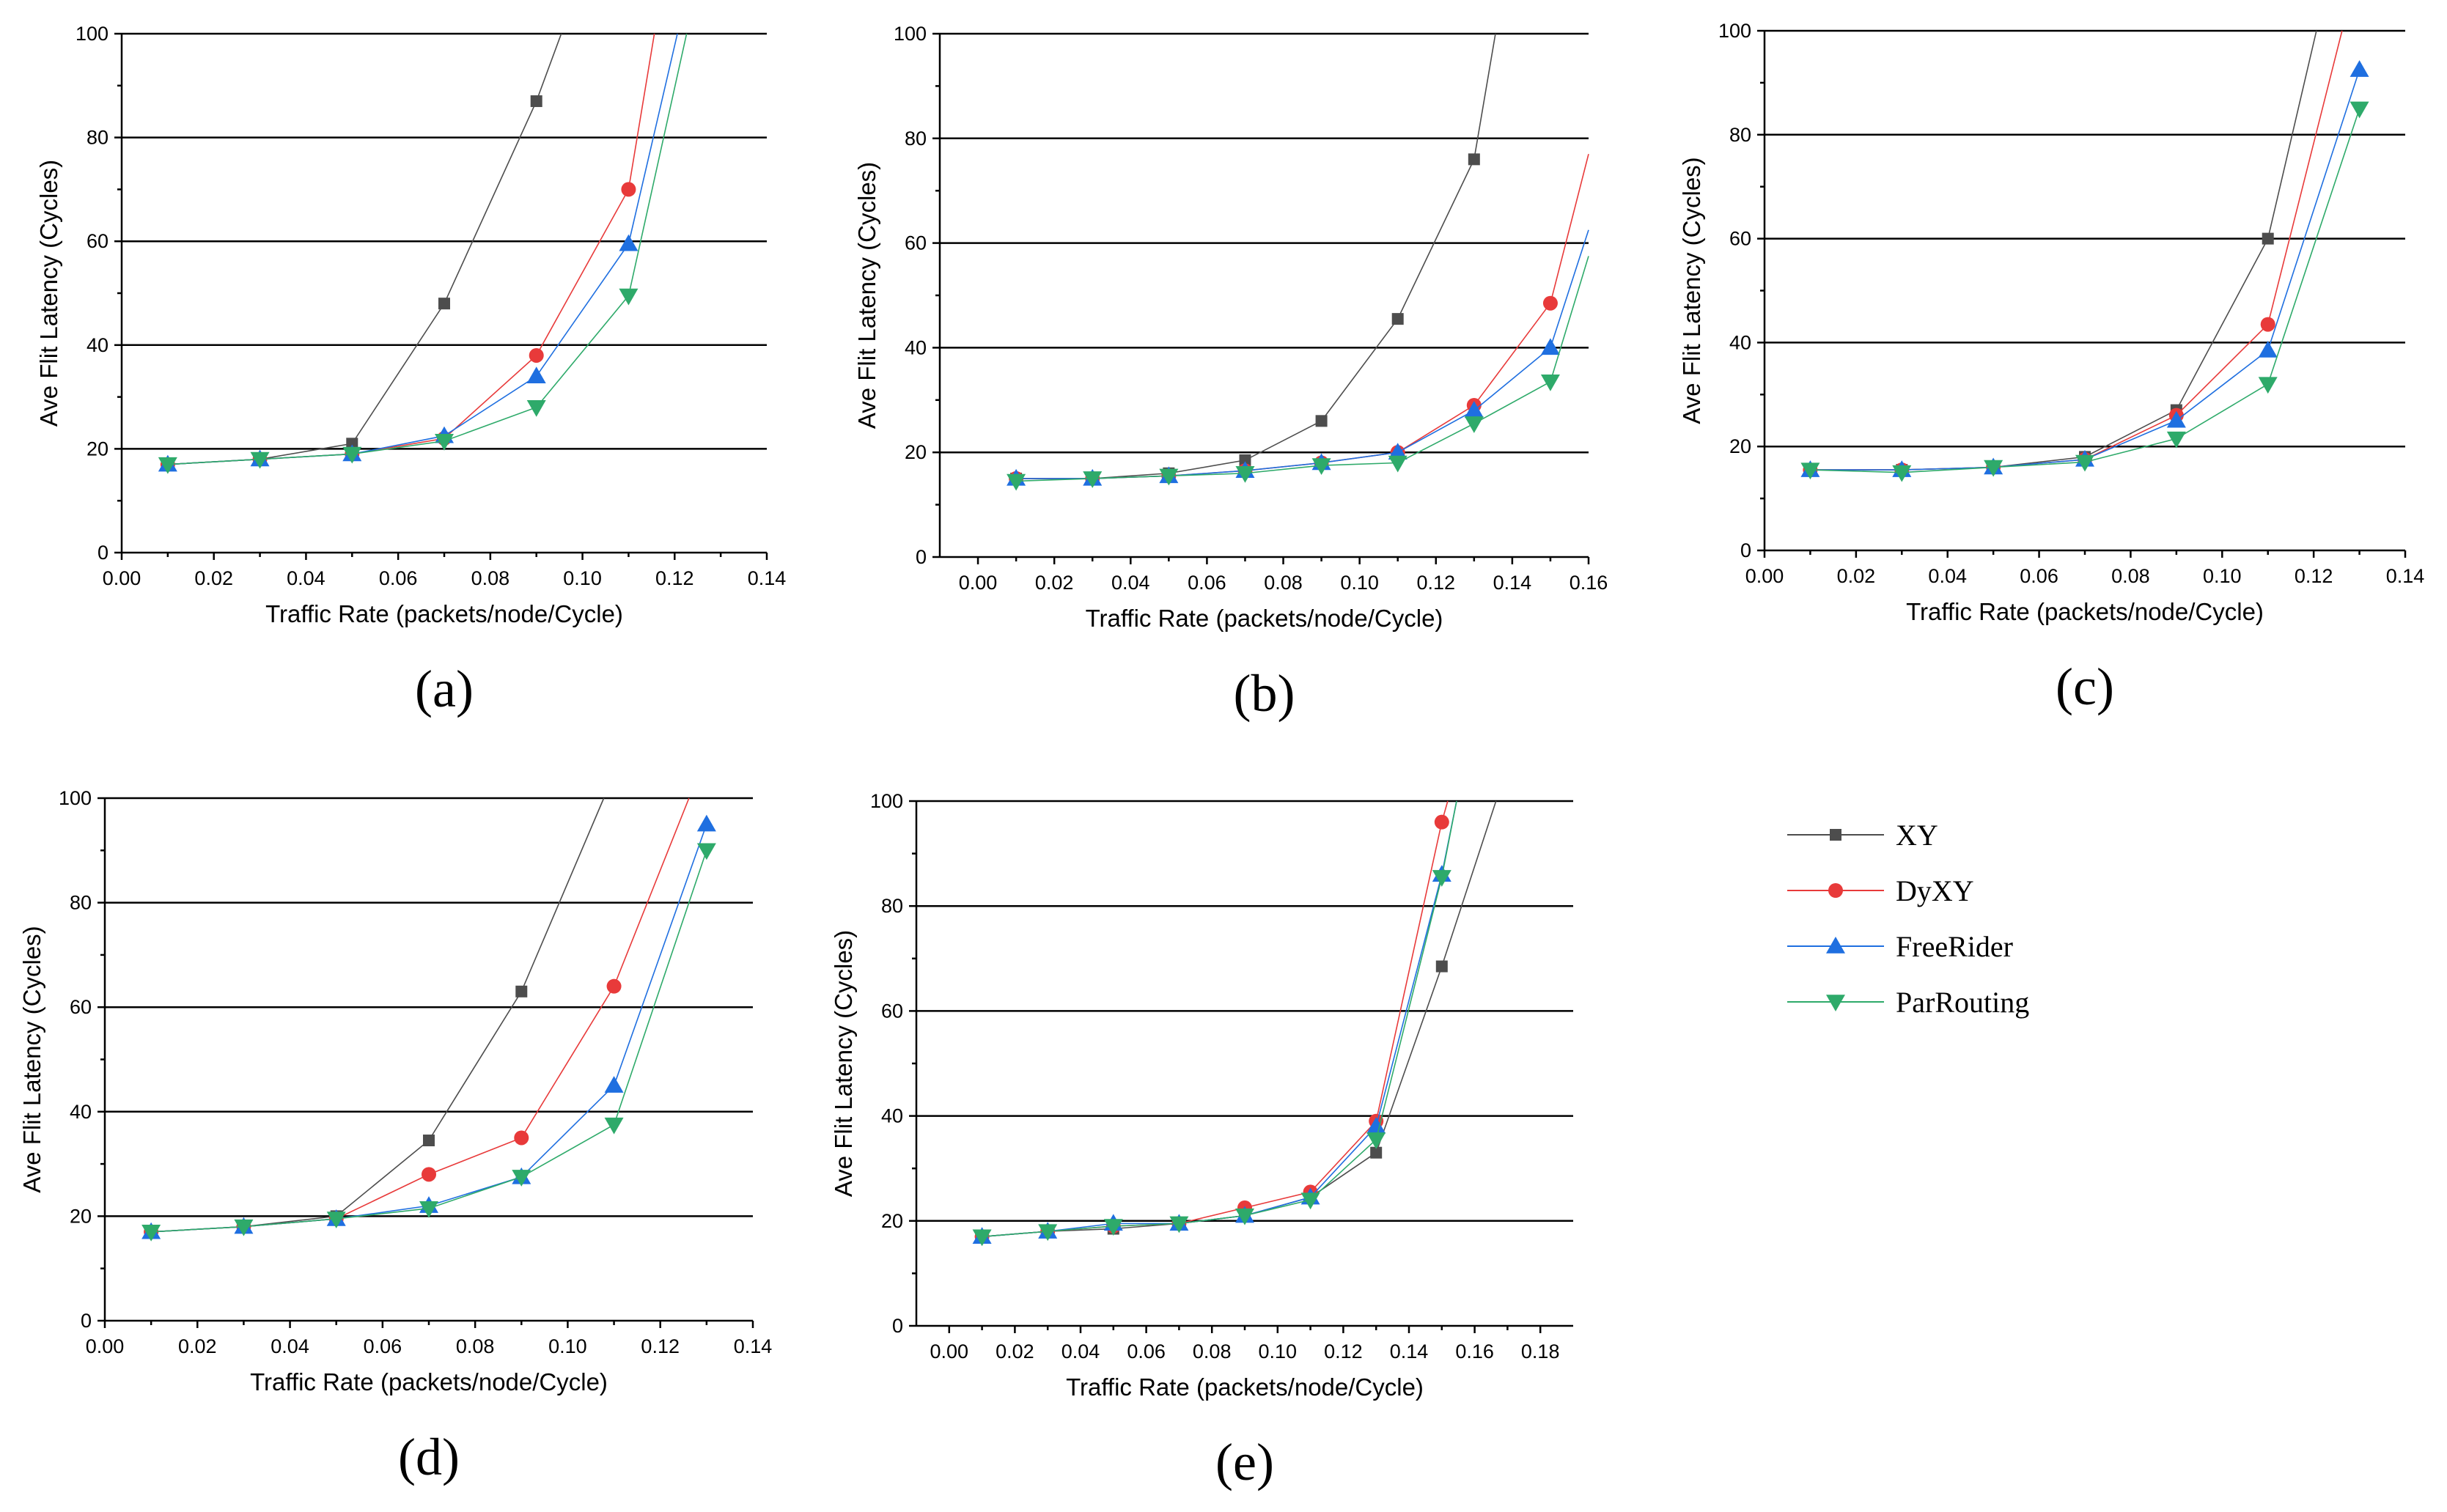 Image resolution: width=2447 pixels, height=1512 pixels. What do you see at coordinates (1835, 835) in the screenshot?
I see `legend-marker` at bounding box center [1835, 835].